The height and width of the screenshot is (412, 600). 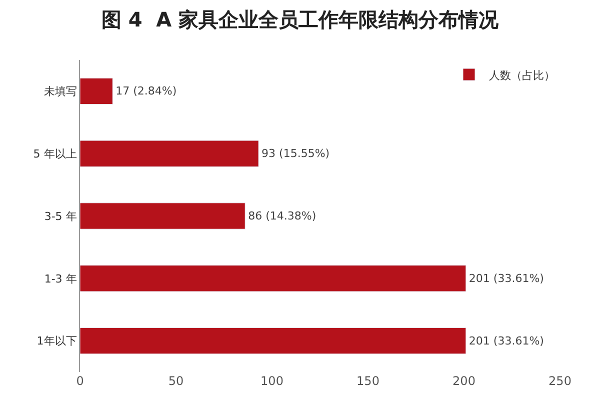 What do you see at coordinates (146, 91) in the screenshot?
I see `data-label: 17 (2.84%)` at bounding box center [146, 91].